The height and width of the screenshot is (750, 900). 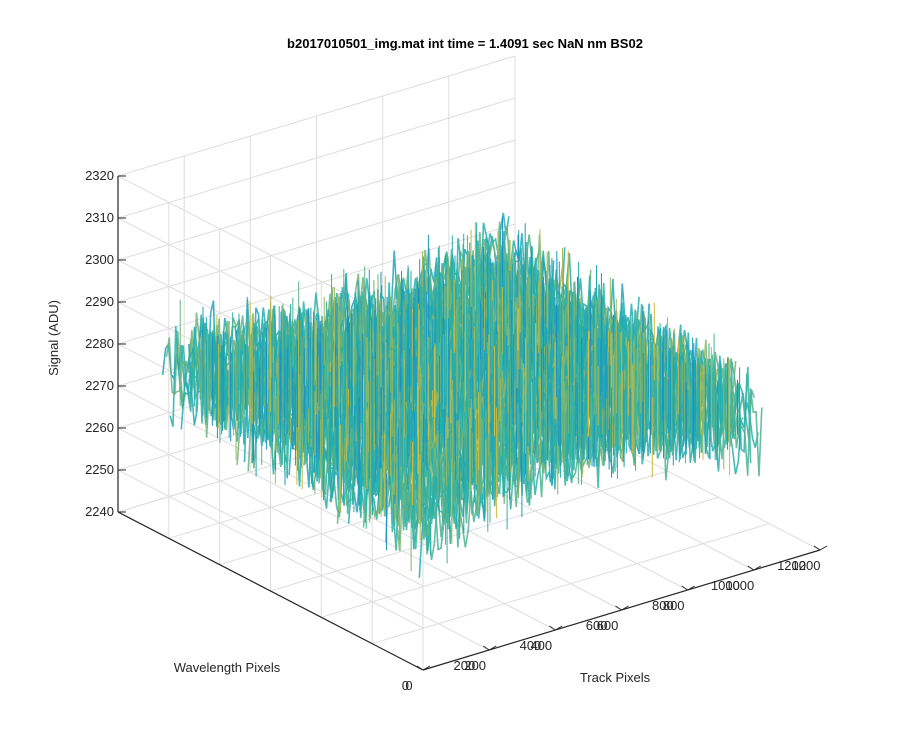 I want to click on z-tick-label: 2280, so click(x=99, y=343).